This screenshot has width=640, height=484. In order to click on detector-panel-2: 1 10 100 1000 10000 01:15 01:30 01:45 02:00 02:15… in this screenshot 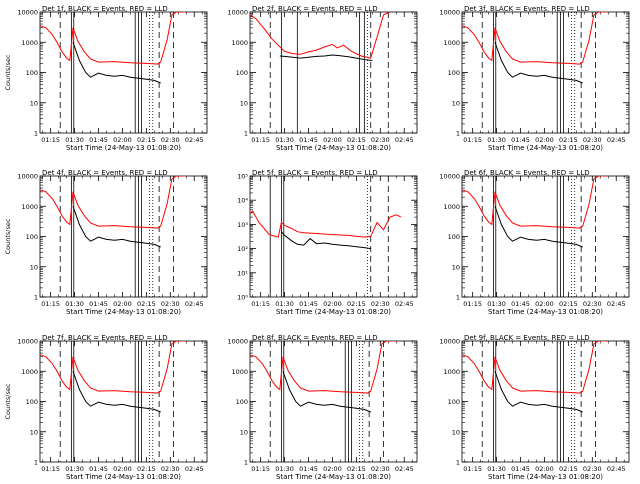, I will do `click(322, 78)`.